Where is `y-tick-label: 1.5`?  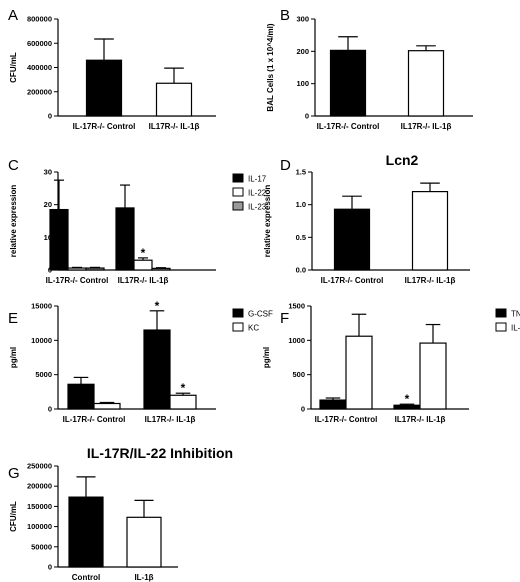 y-tick-label: 1.5 is located at coordinates (301, 172).